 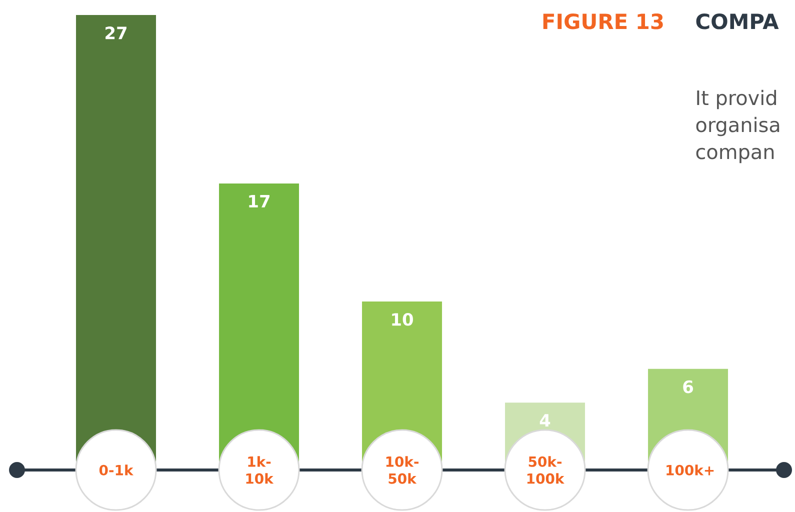 What do you see at coordinates (260, 470) in the screenshot?
I see `x-tick-label: 1k-10k` at bounding box center [260, 470].